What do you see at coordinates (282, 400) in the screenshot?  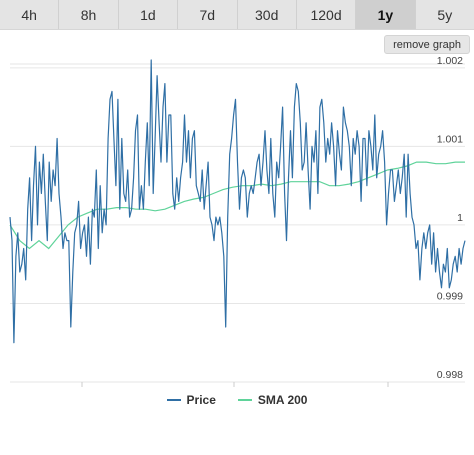 I see `legend-label-sma: SMA 200` at bounding box center [282, 400].